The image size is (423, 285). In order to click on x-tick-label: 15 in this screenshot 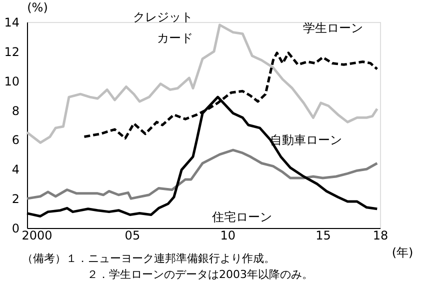, I will do `click(323, 235)`.